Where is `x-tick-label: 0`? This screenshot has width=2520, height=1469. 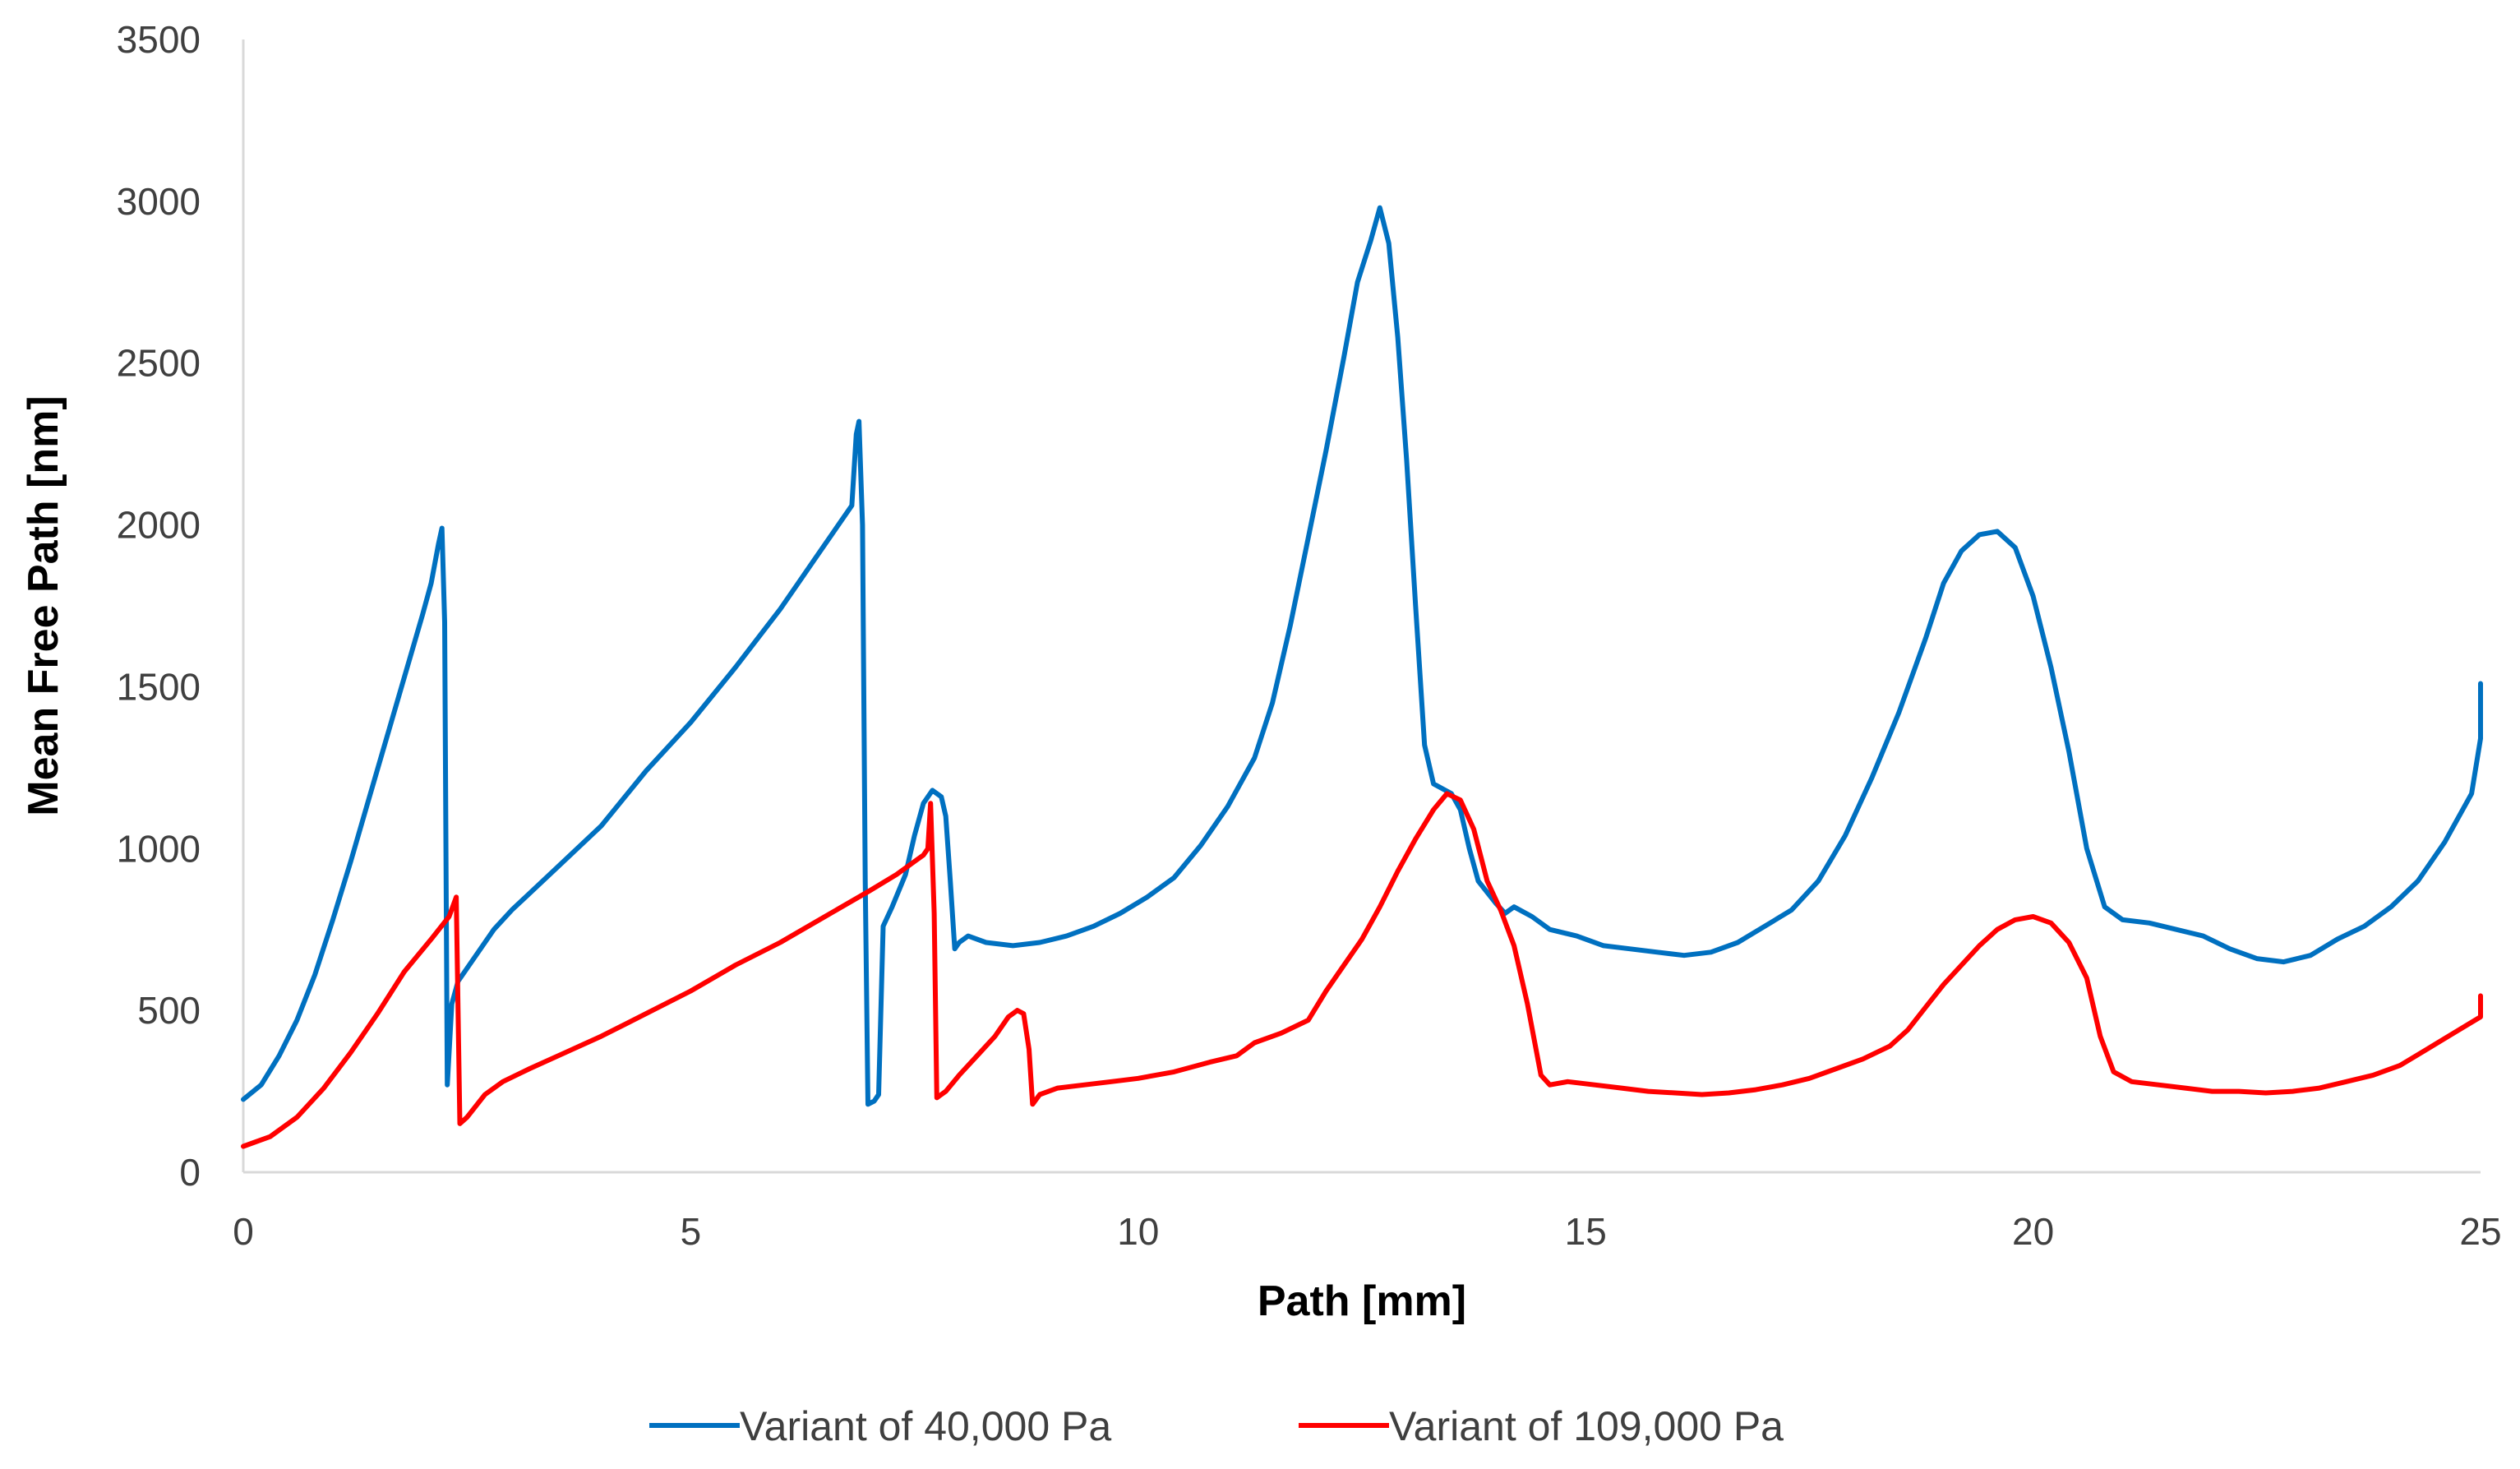
x-tick-label: 0 is located at coordinates (243, 1231).